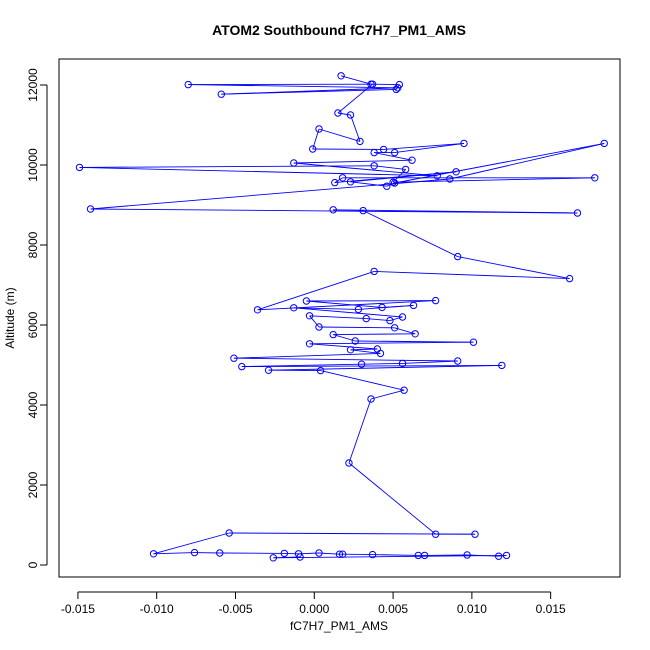 This screenshot has width=650, height=650. What do you see at coordinates (37, 318) in the screenshot?
I see `y-axis: 0 2000 4000 6000 8000 10000 12000` at bounding box center [37, 318].